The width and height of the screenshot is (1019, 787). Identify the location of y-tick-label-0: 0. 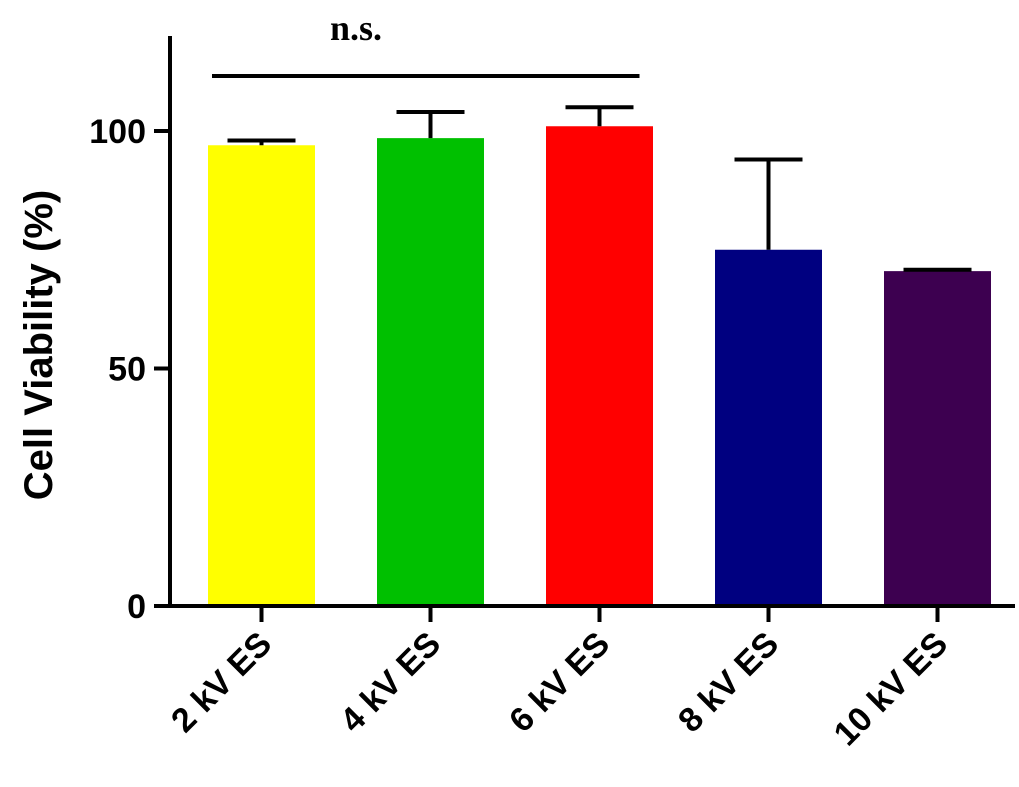
(136, 607).